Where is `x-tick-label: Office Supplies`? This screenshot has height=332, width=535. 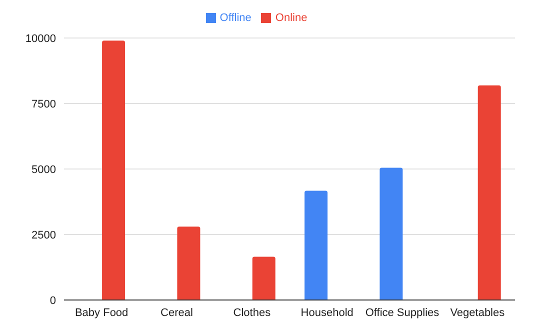 x-tick-label: Office Supplies is located at coordinates (402, 312).